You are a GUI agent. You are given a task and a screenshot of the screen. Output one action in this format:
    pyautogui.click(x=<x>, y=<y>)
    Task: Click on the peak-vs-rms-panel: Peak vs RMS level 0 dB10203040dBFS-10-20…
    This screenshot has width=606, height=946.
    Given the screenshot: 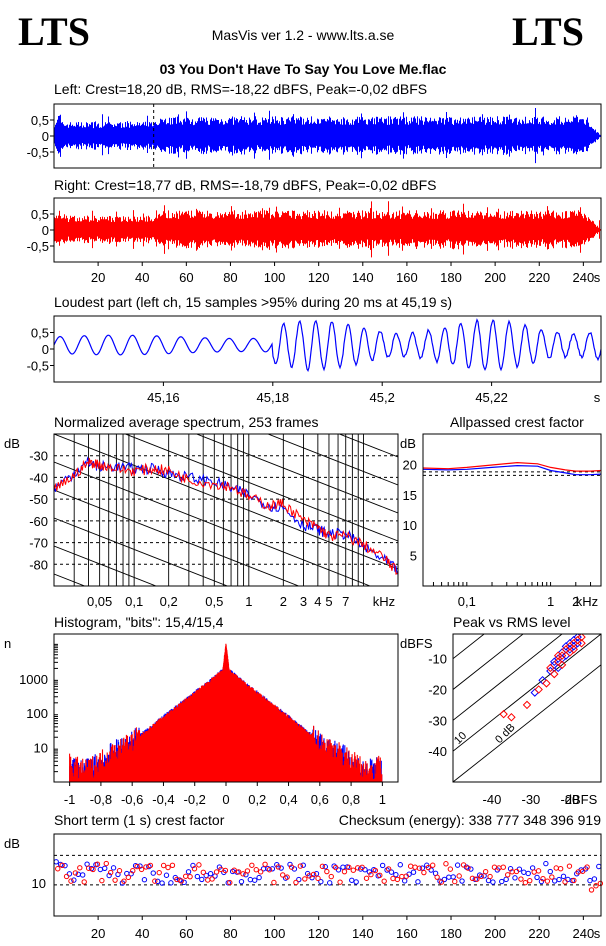 What is the action you would take?
    pyautogui.click(x=501, y=710)
    